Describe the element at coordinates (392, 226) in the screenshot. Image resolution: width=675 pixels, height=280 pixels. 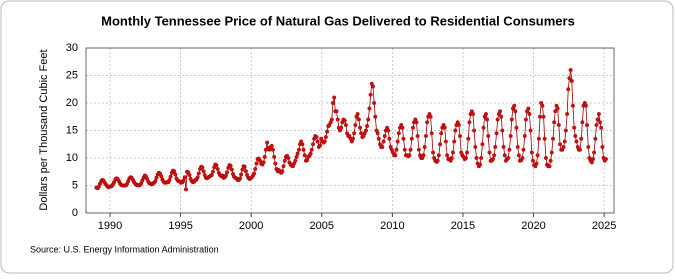
I see `x-tick-label: 2010` at that location.